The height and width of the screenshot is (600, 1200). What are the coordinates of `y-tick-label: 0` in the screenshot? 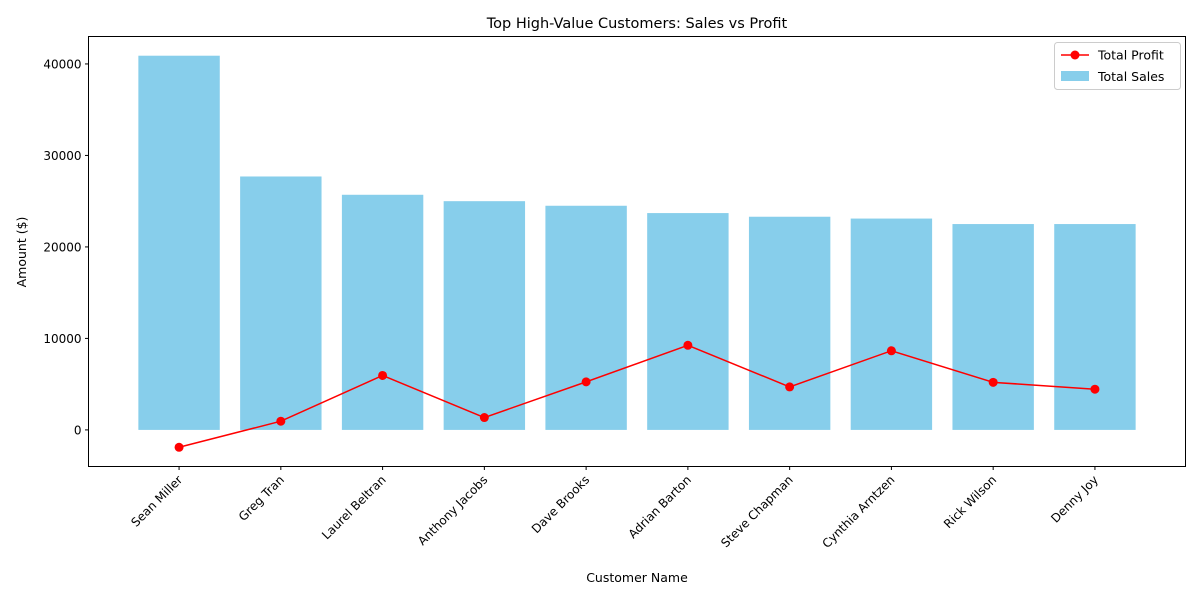 It's located at (78, 430).